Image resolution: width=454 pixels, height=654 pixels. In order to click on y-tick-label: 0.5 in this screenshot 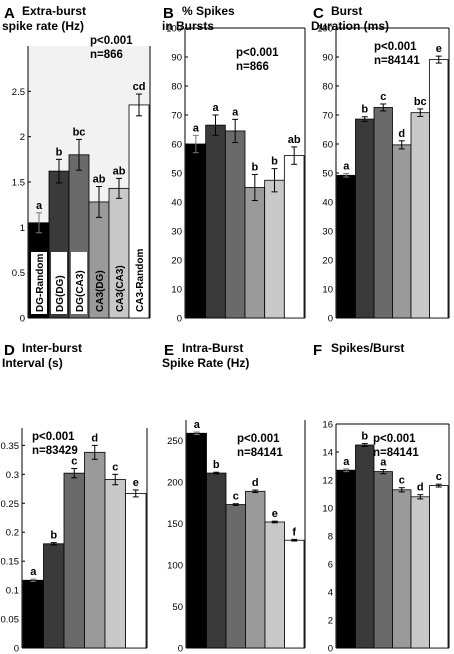, I will do `click(18, 273)`.